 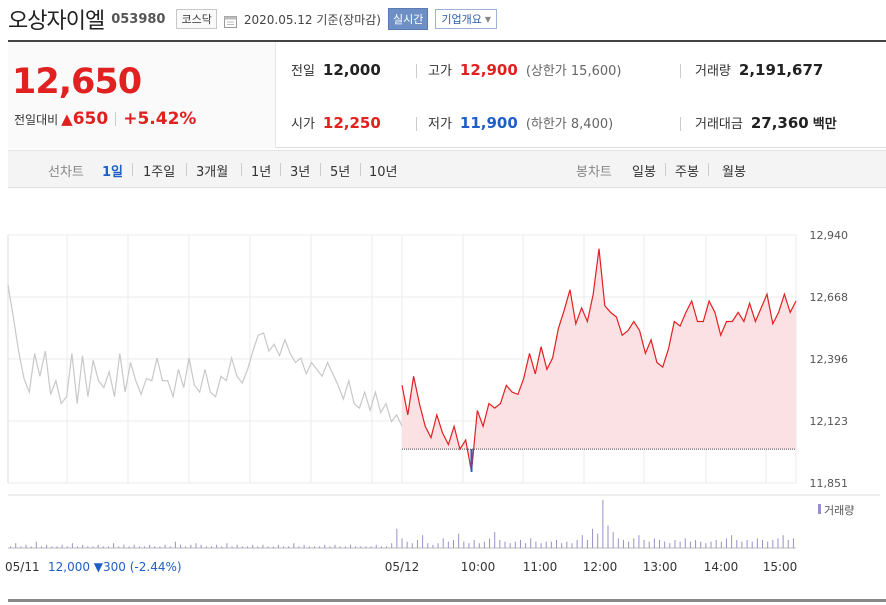 I want to click on prev-close-label: 전일, so click(x=303, y=71).